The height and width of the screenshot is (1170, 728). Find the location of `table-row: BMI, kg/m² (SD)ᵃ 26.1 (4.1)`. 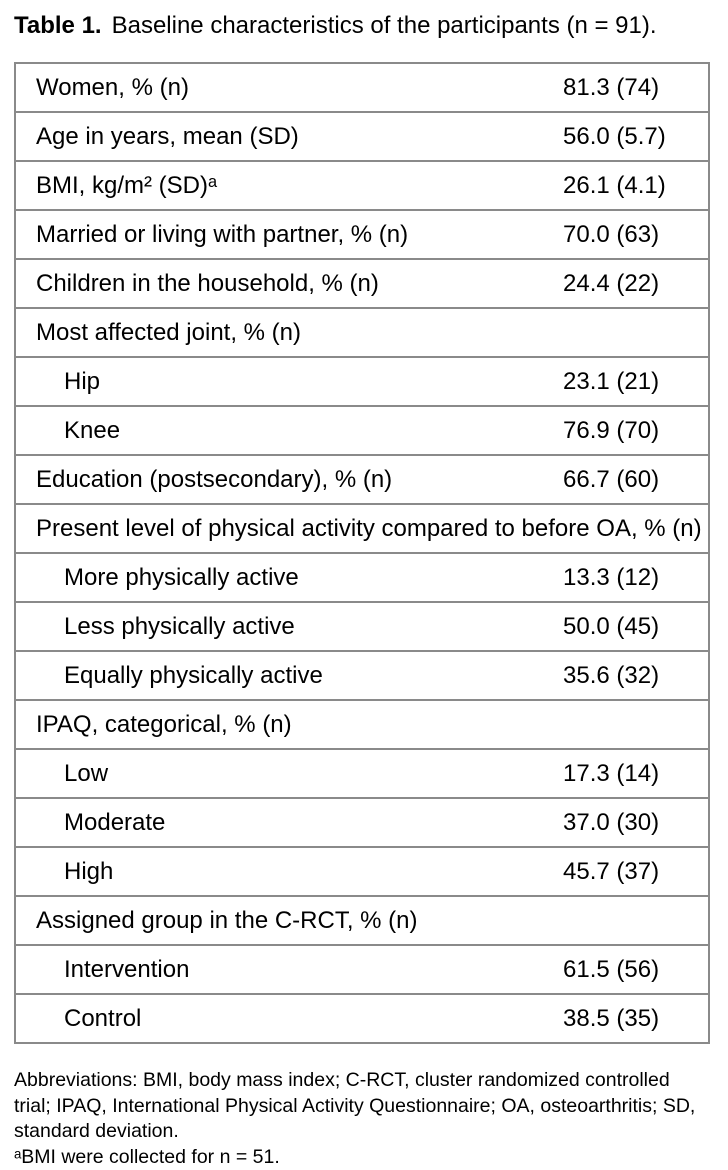

table-row: BMI, kg/m² (SD)ᵃ 26.1 (4.1) is located at coordinates (362, 184).